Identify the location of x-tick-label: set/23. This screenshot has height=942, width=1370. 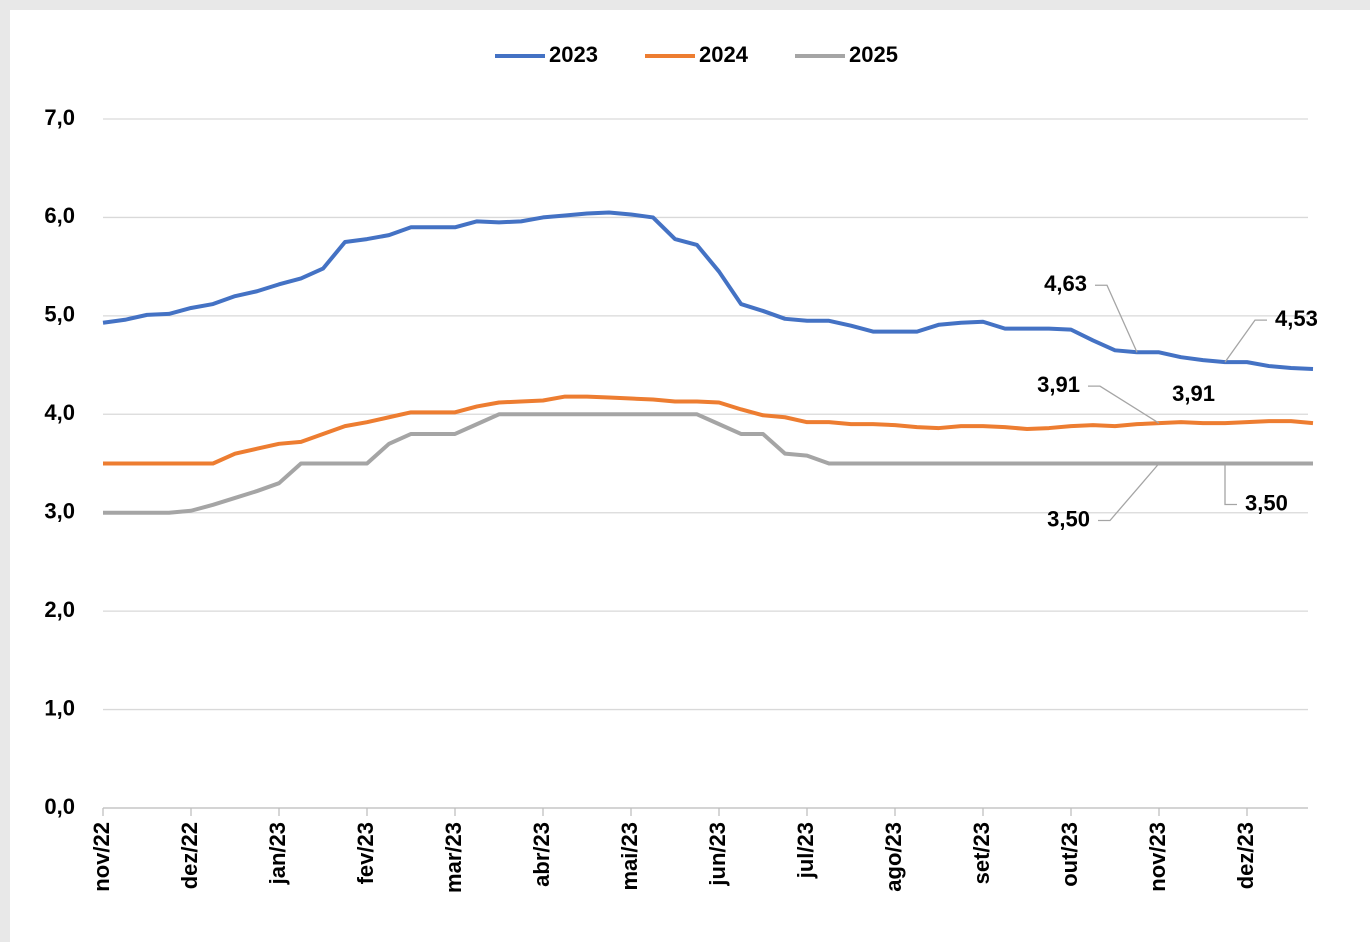
(981, 853).